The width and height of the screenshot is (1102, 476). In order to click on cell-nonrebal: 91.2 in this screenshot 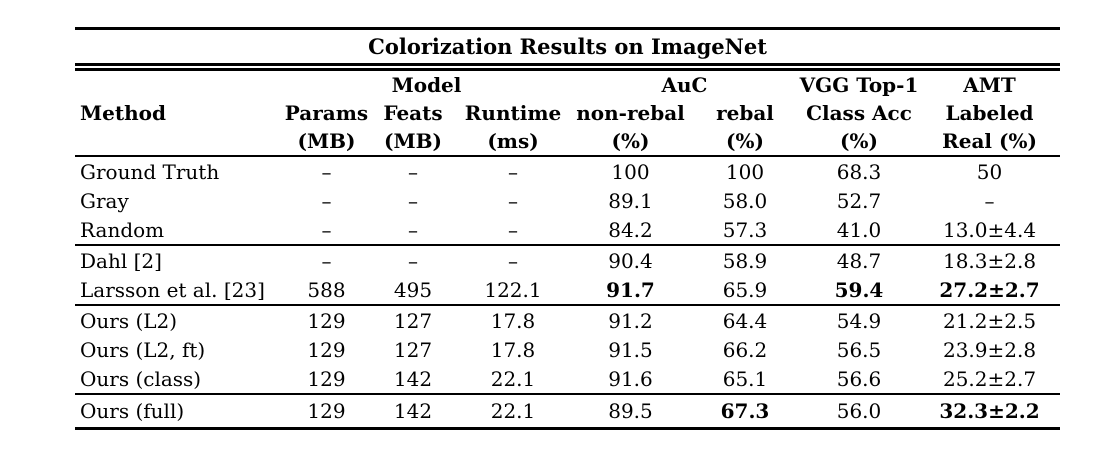, I will do `click(630, 319)`.